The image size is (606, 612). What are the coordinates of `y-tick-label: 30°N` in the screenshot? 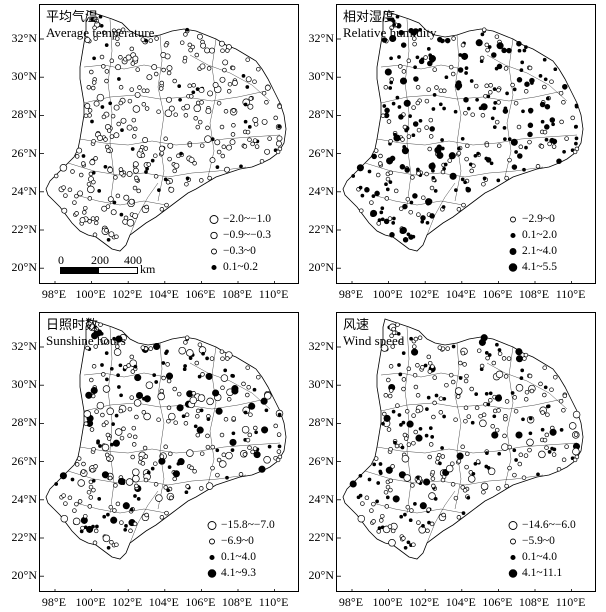 It's located at (321, 76).